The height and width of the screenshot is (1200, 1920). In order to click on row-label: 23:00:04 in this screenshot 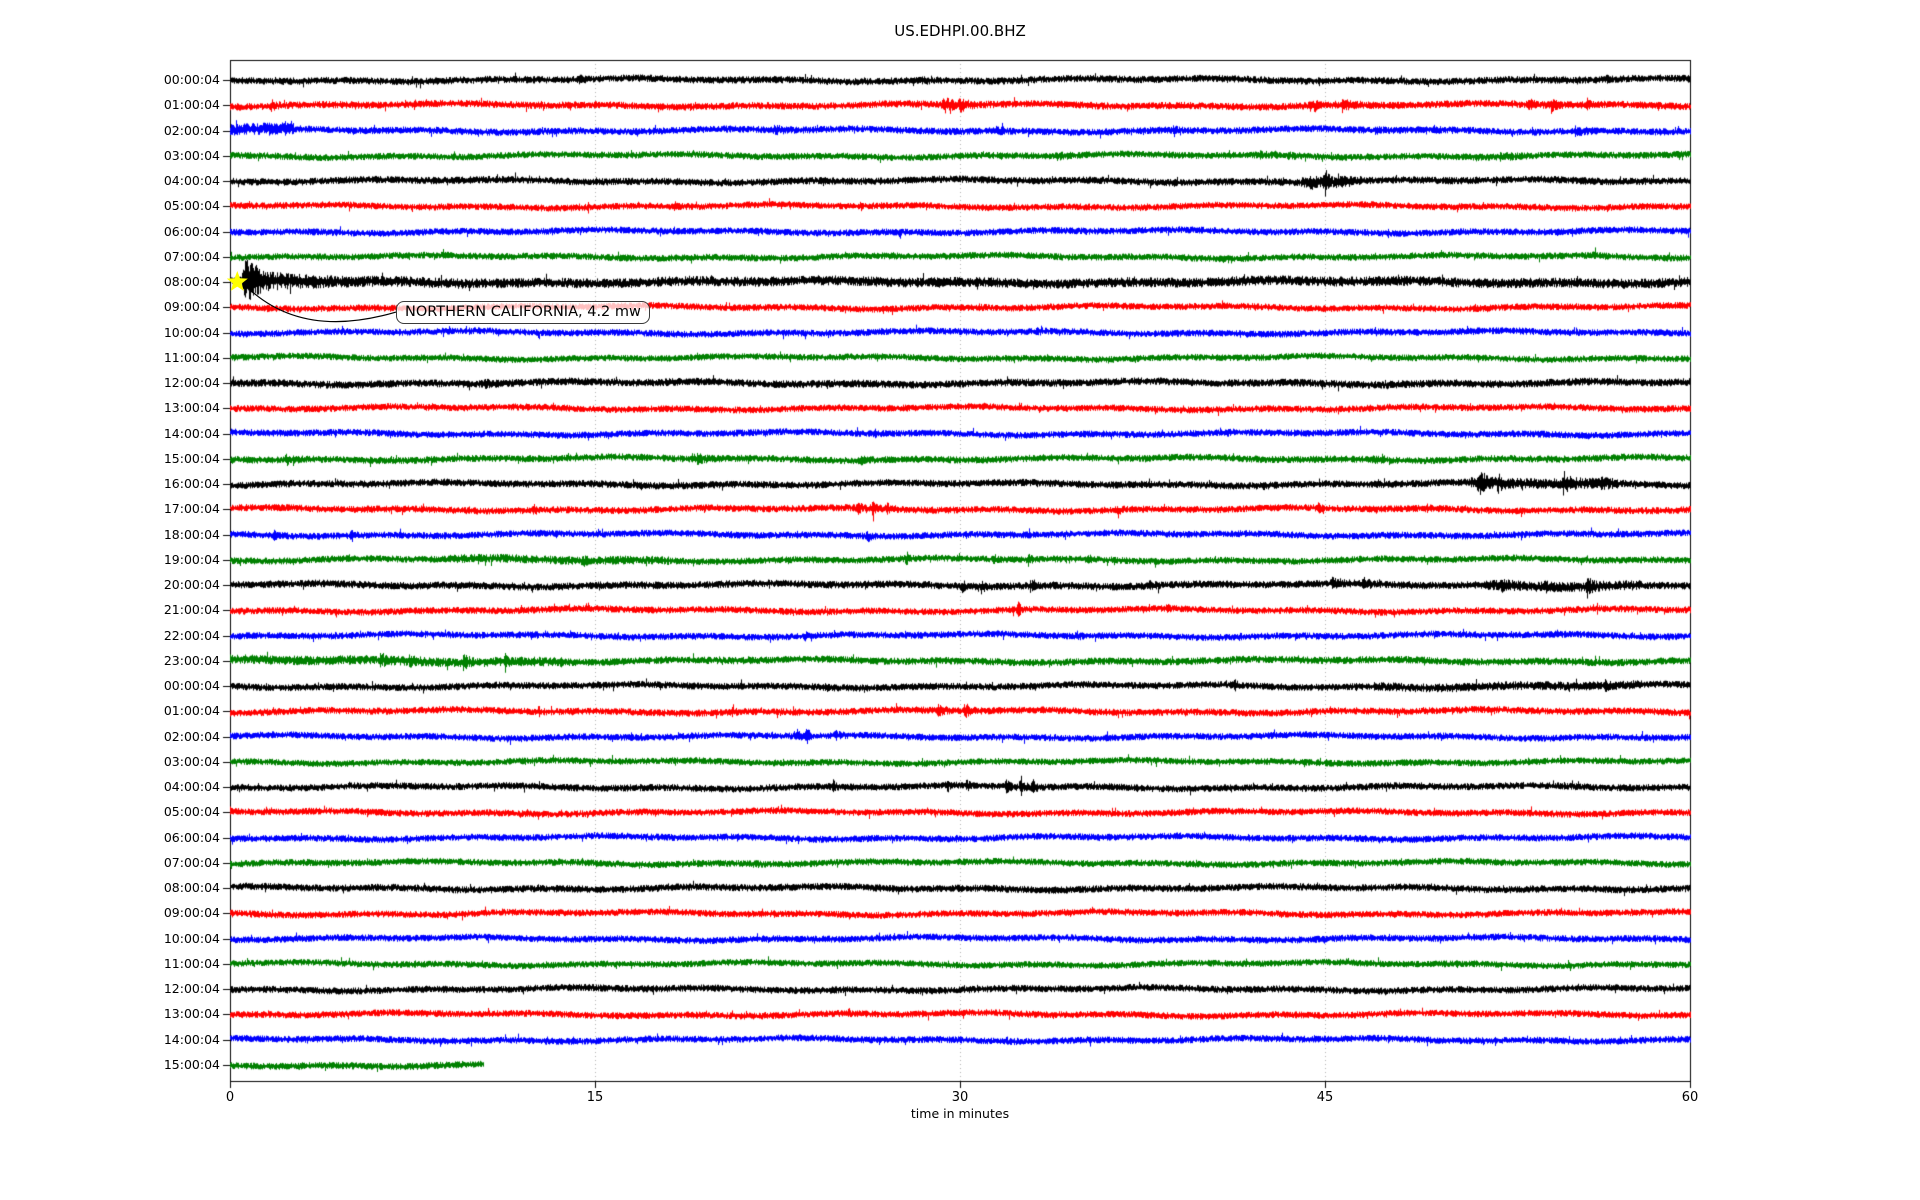, I will do `click(191, 660)`.